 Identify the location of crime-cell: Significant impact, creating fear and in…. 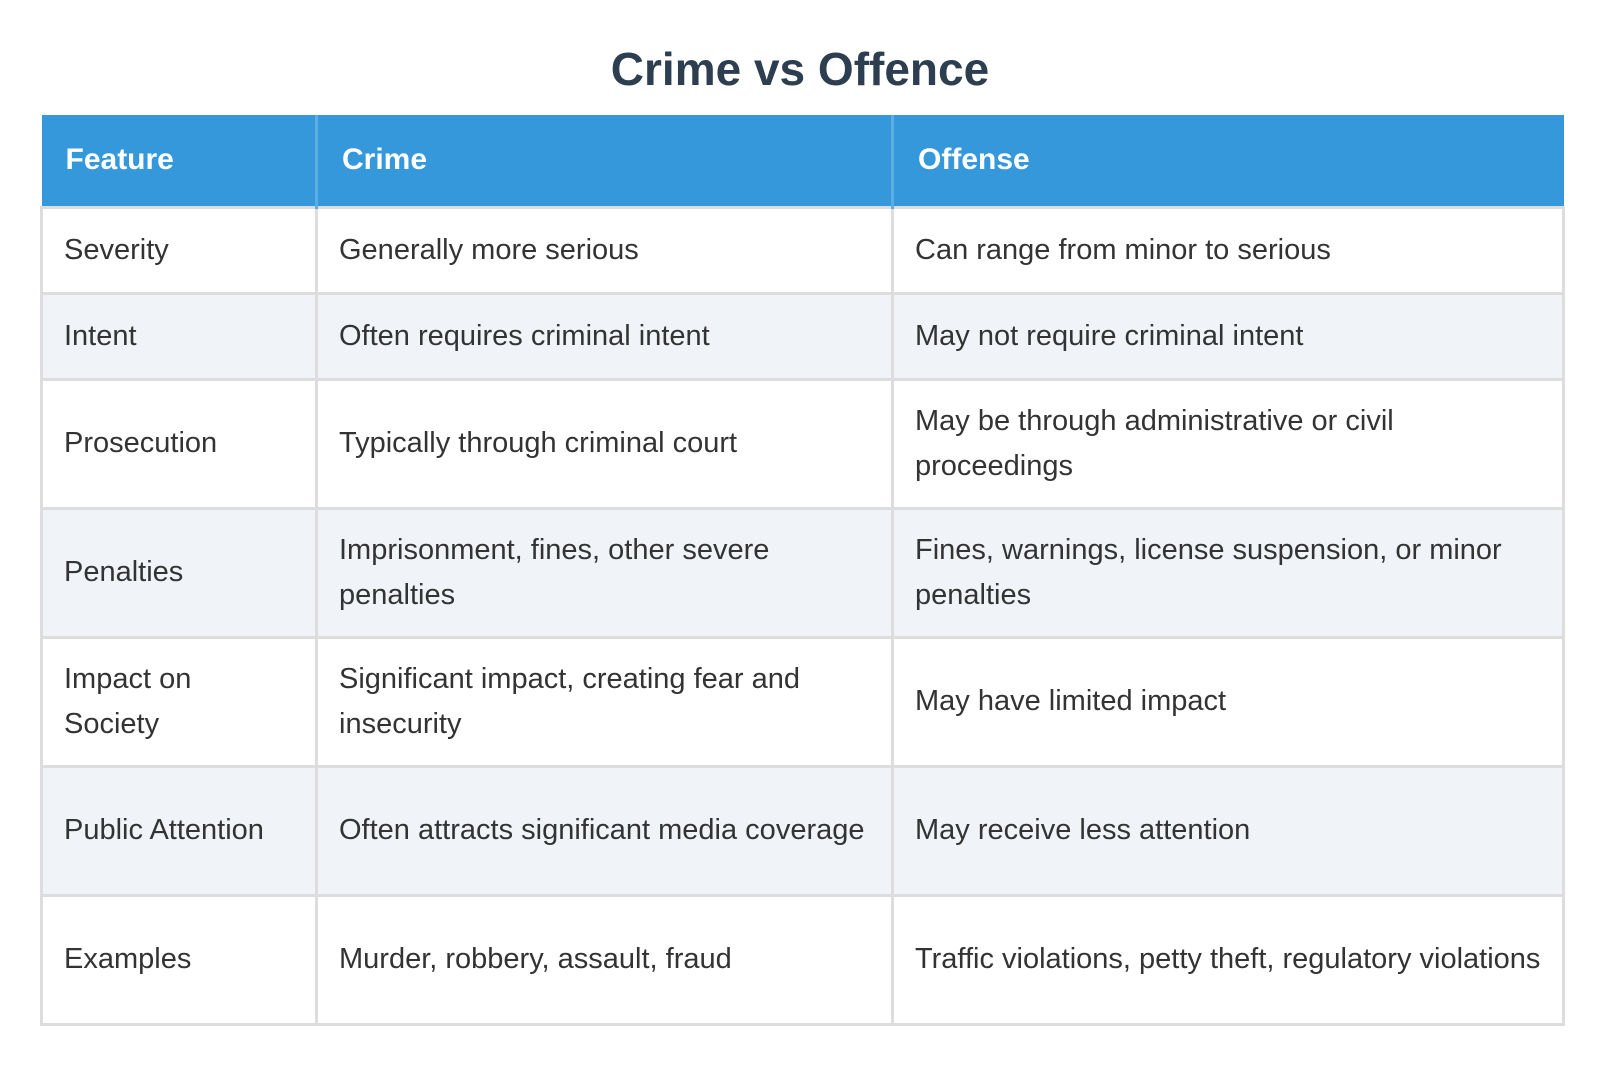
(604, 701).